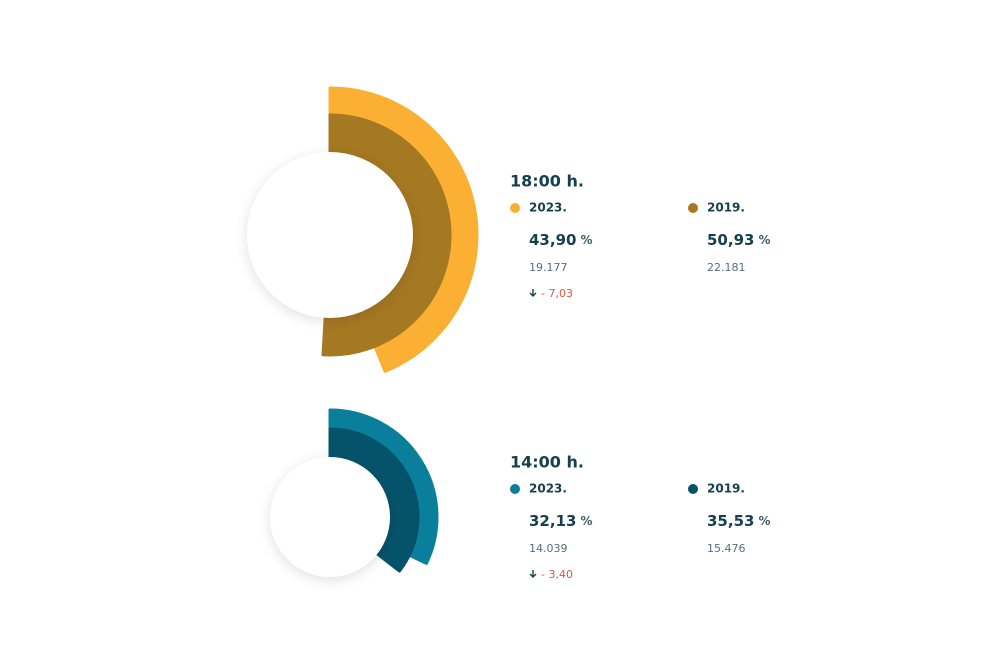 The width and height of the screenshot is (1000, 666). What do you see at coordinates (730, 521) in the screenshot?
I see `value-number: 35,53` at bounding box center [730, 521].